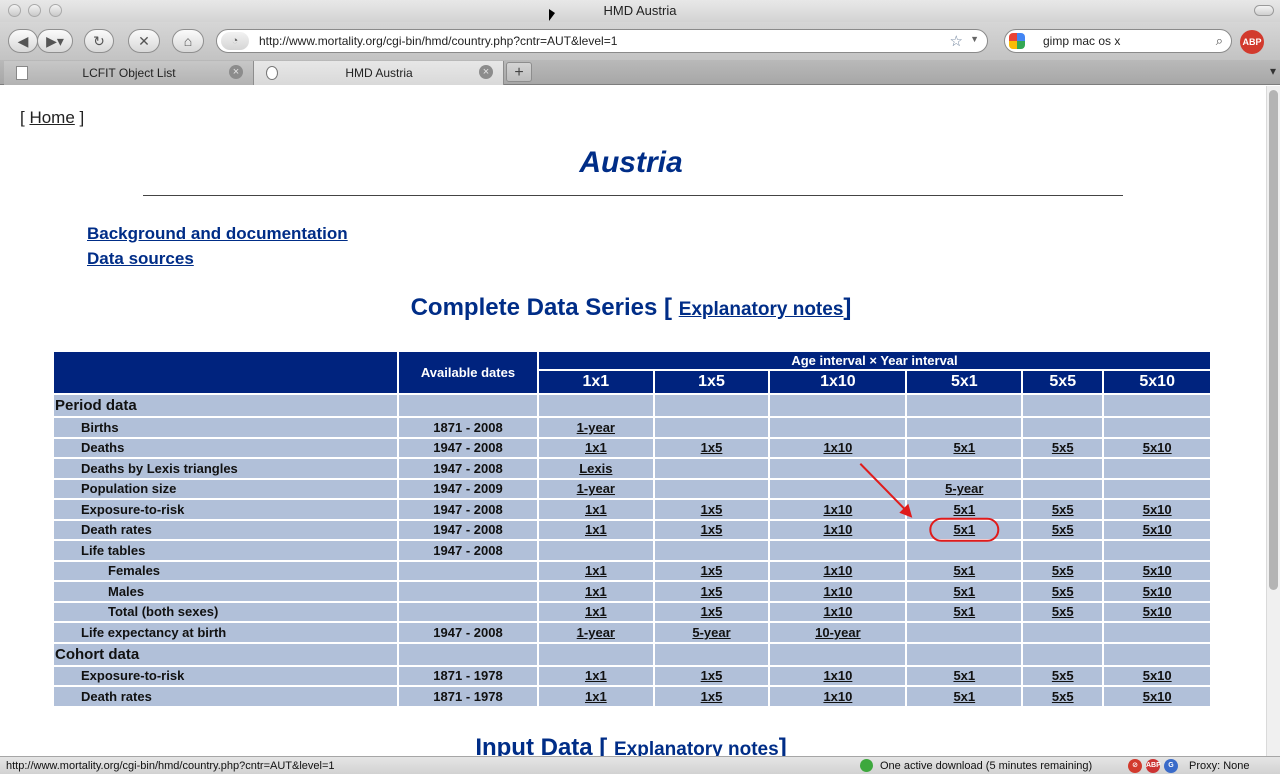 Image resolution: width=1280 pixels, height=774 pixels. I want to click on home-link: Home, so click(52, 117).